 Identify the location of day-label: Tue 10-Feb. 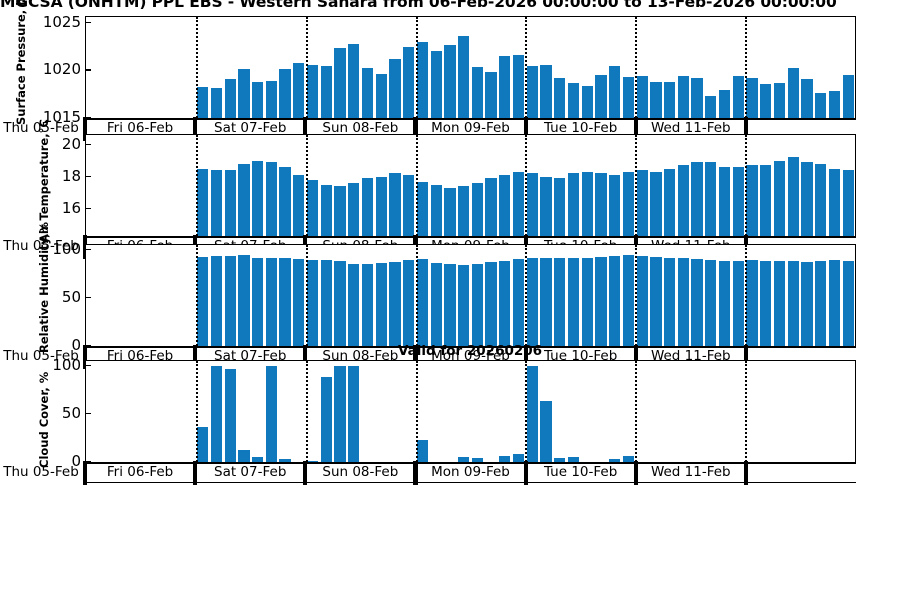
(580, 472).